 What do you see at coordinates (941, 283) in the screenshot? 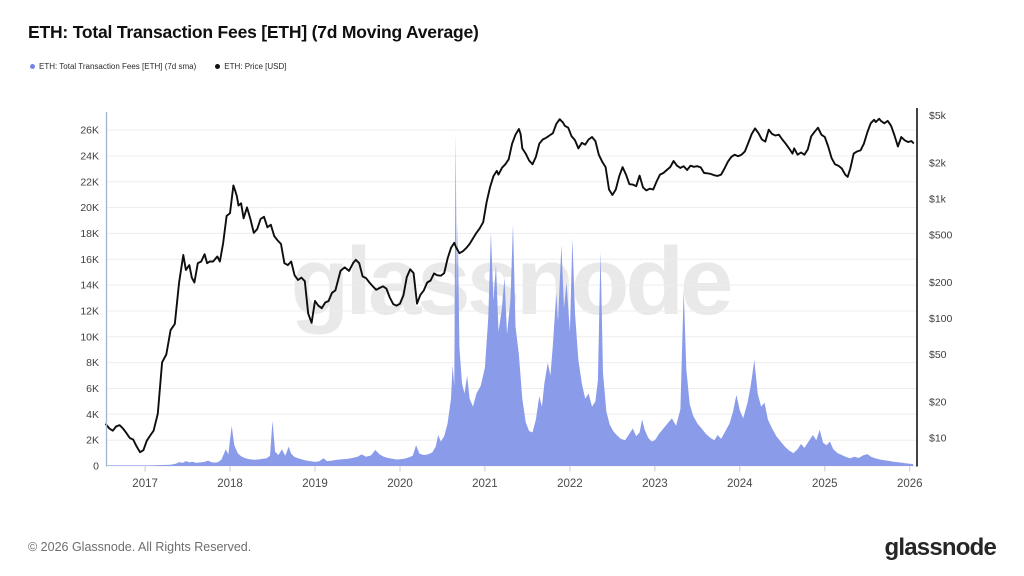
I see `right-axis-tick-label: $200` at bounding box center [941, 283].